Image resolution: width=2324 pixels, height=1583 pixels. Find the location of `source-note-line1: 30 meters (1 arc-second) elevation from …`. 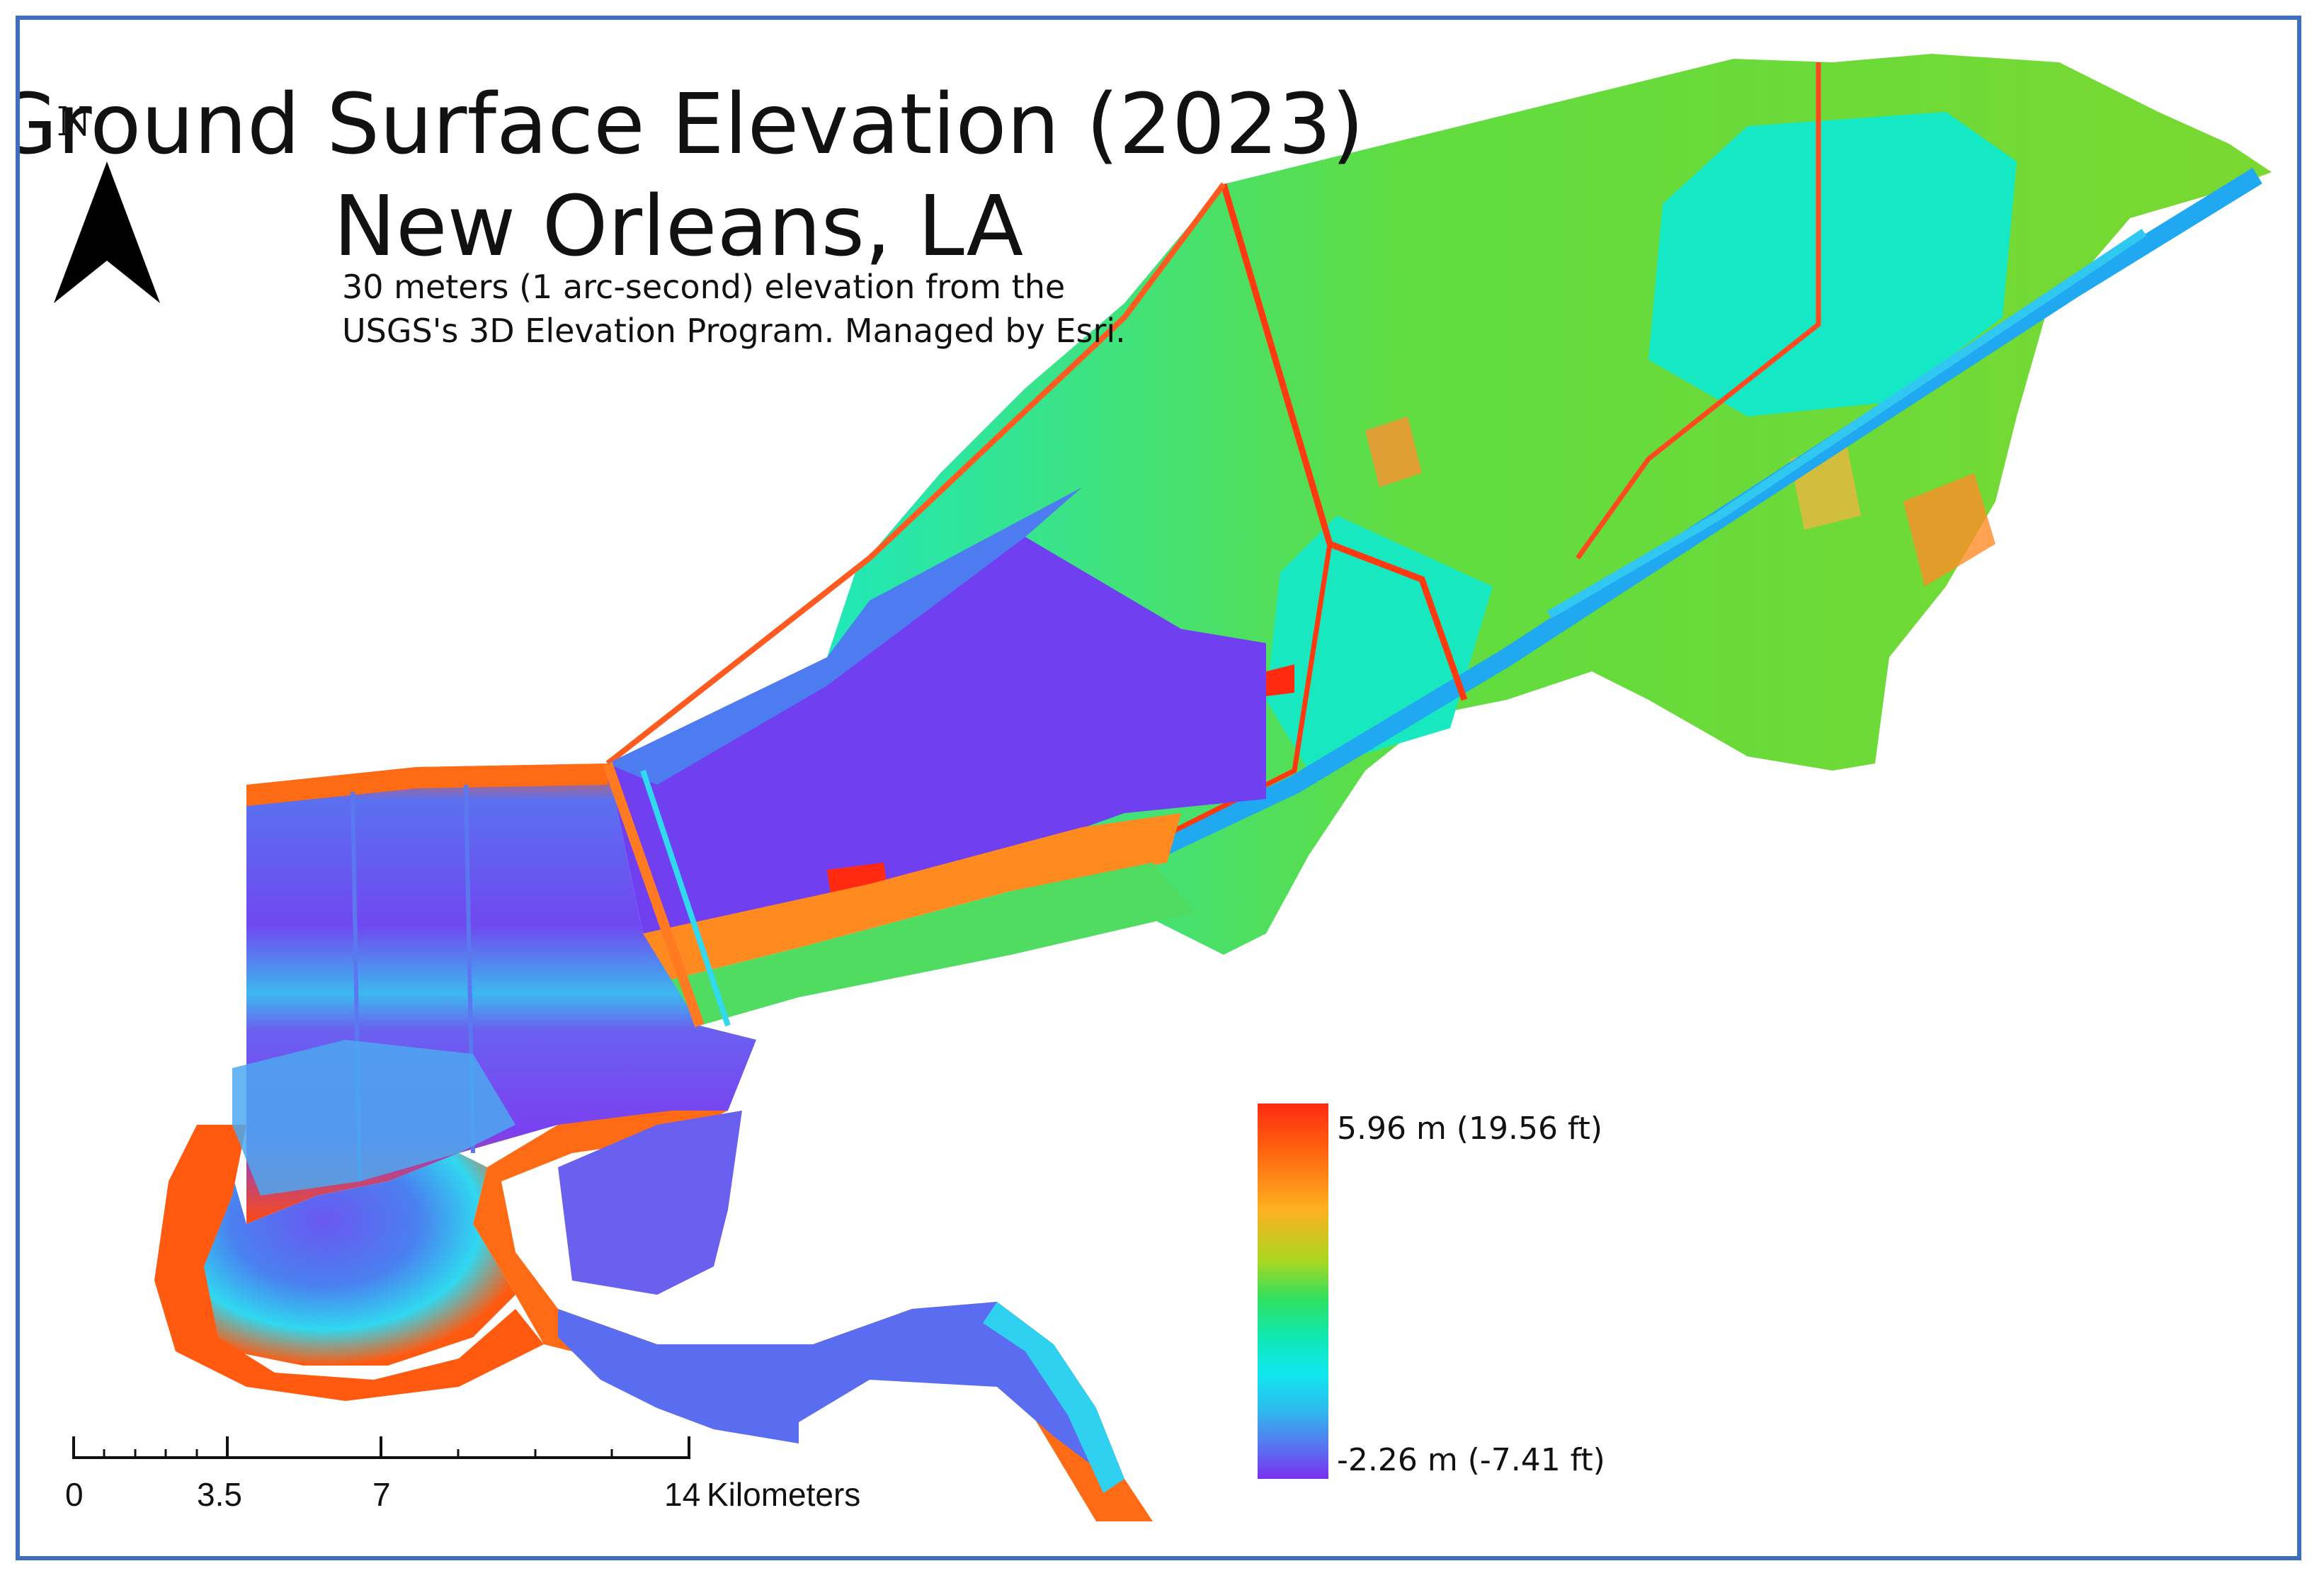

source-note-line1: 30 meters (1 arc-second) elevation from … is located at coordinates (704, 287).